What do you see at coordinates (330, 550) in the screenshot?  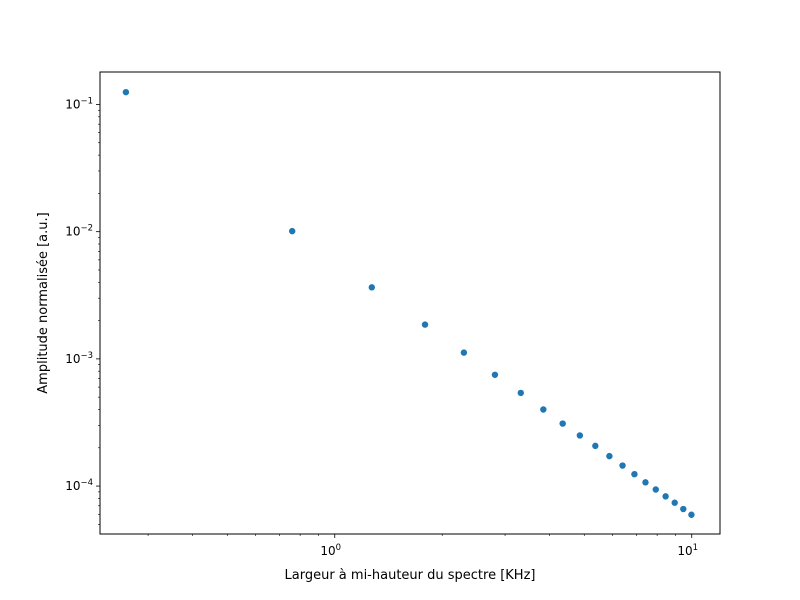 I see `x-tick-label: 100` at bounding box center [330, 550].